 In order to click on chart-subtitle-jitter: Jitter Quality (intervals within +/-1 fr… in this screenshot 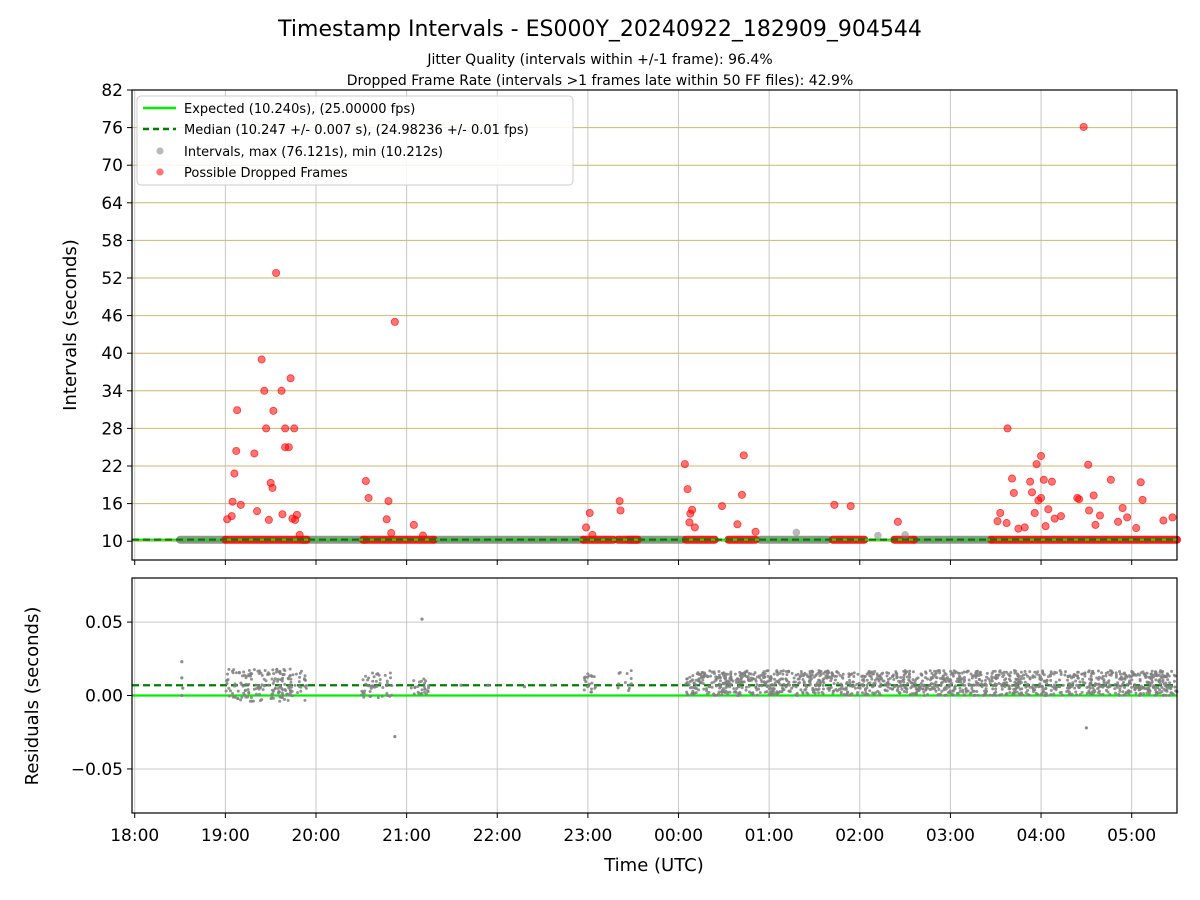, I will do `click(599, 60)`.